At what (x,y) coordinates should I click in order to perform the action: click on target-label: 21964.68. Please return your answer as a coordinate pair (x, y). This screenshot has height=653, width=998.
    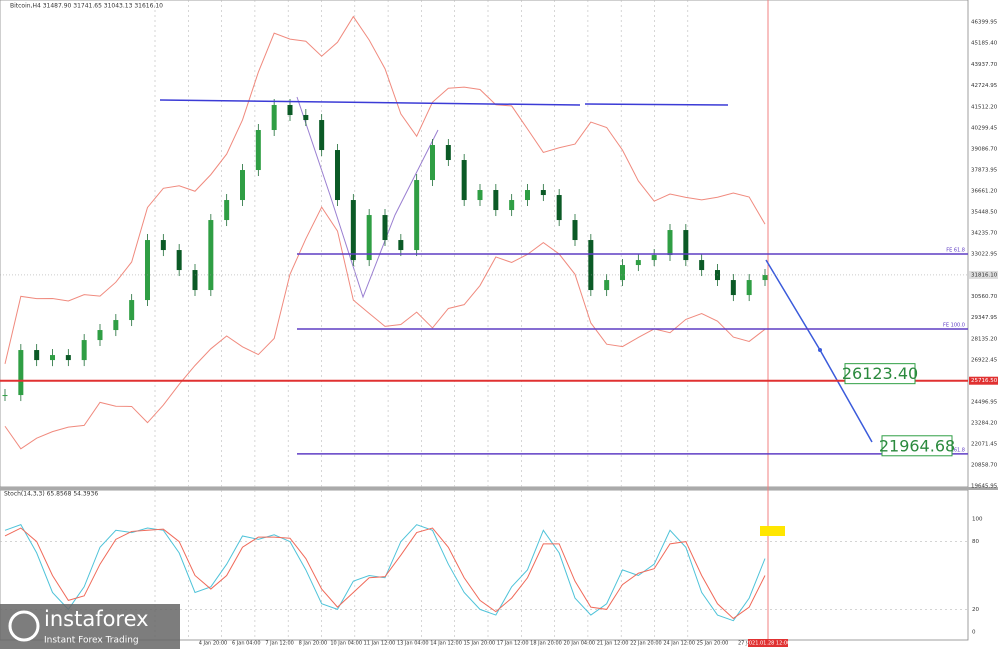
    Looking at the image, I should click on (917, 445).